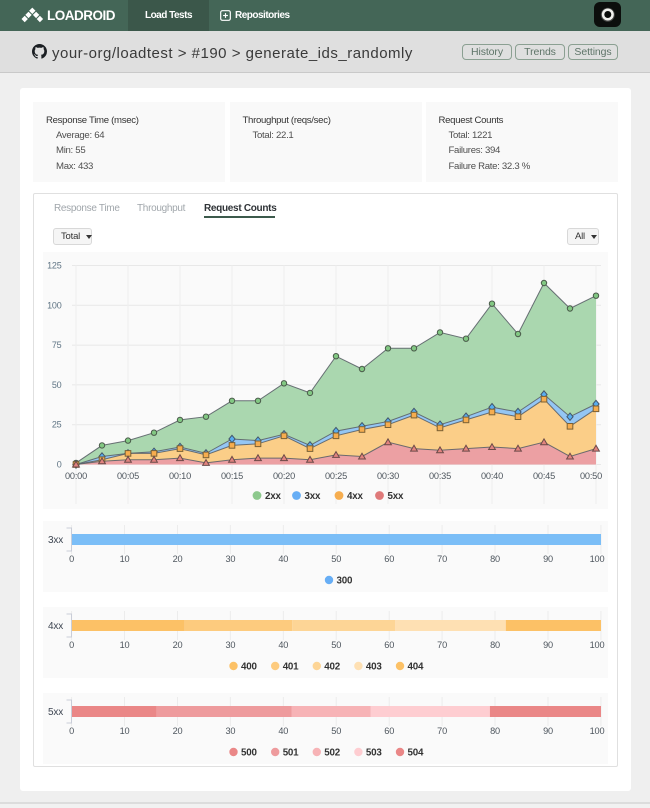 Image resolution: width=650 pixels, height=808 pixels. Describe the element at coordinates (374, 667) in the screenshot. I see `svg-text: 403` at that location.